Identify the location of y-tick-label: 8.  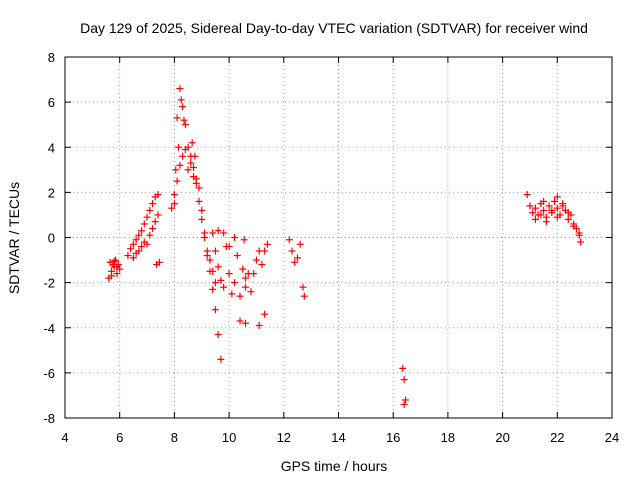
(51, 57).